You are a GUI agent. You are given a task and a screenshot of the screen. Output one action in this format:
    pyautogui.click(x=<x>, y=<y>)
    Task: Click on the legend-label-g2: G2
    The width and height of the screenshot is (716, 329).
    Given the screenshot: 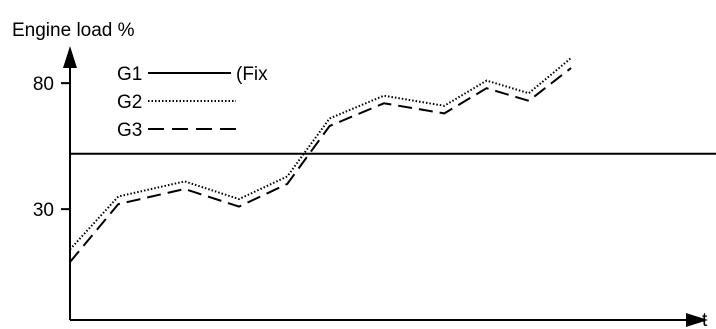 What is the action you would take?
    pyautogui.click(x=129, y=102)
    